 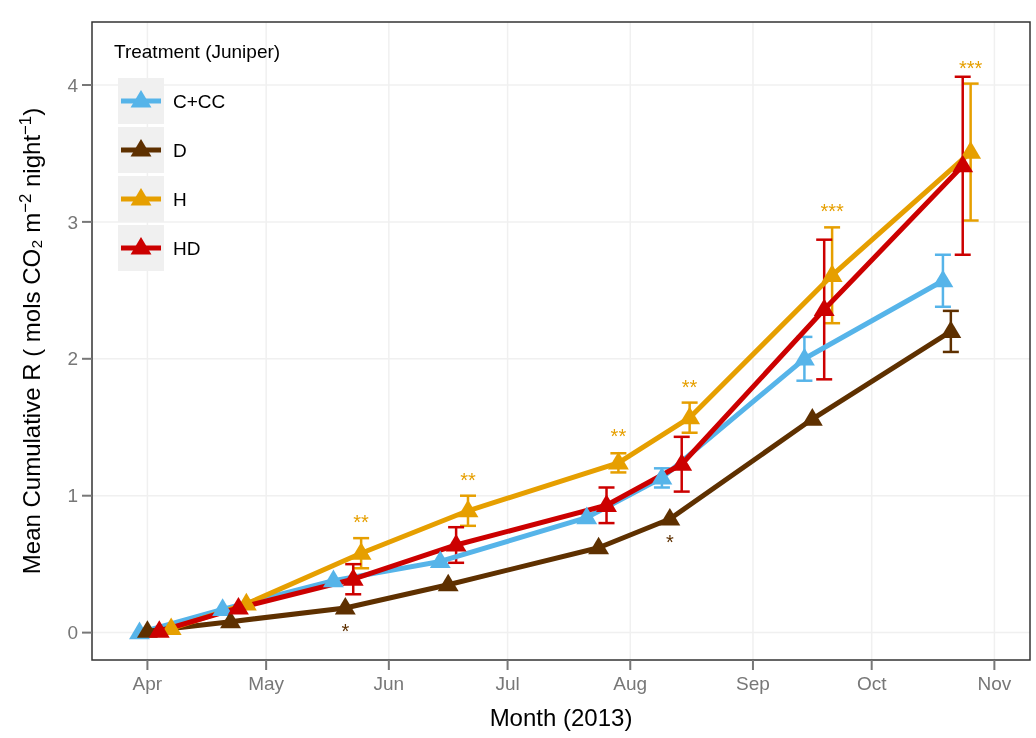 I want to click on y-tick-label: 1, so click(x=72, y=496).